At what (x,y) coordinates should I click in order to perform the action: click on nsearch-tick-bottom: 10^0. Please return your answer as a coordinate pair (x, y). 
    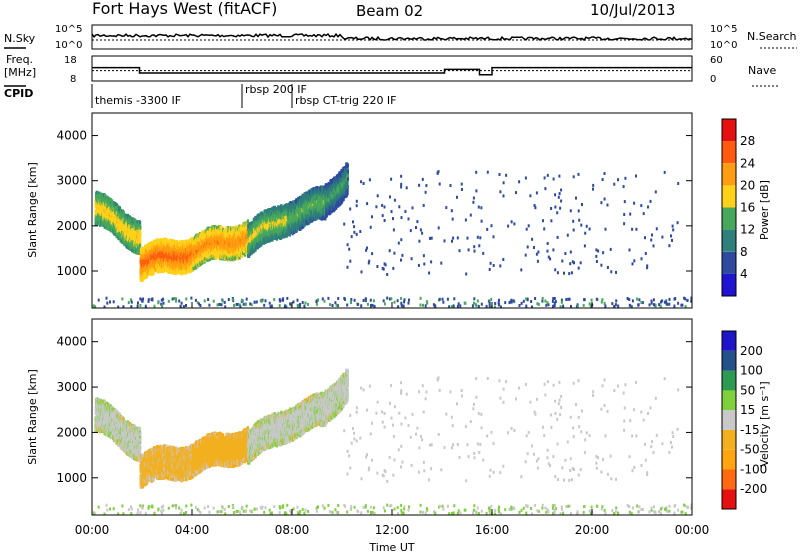
    Looking at the image, I should click on (723, 45).